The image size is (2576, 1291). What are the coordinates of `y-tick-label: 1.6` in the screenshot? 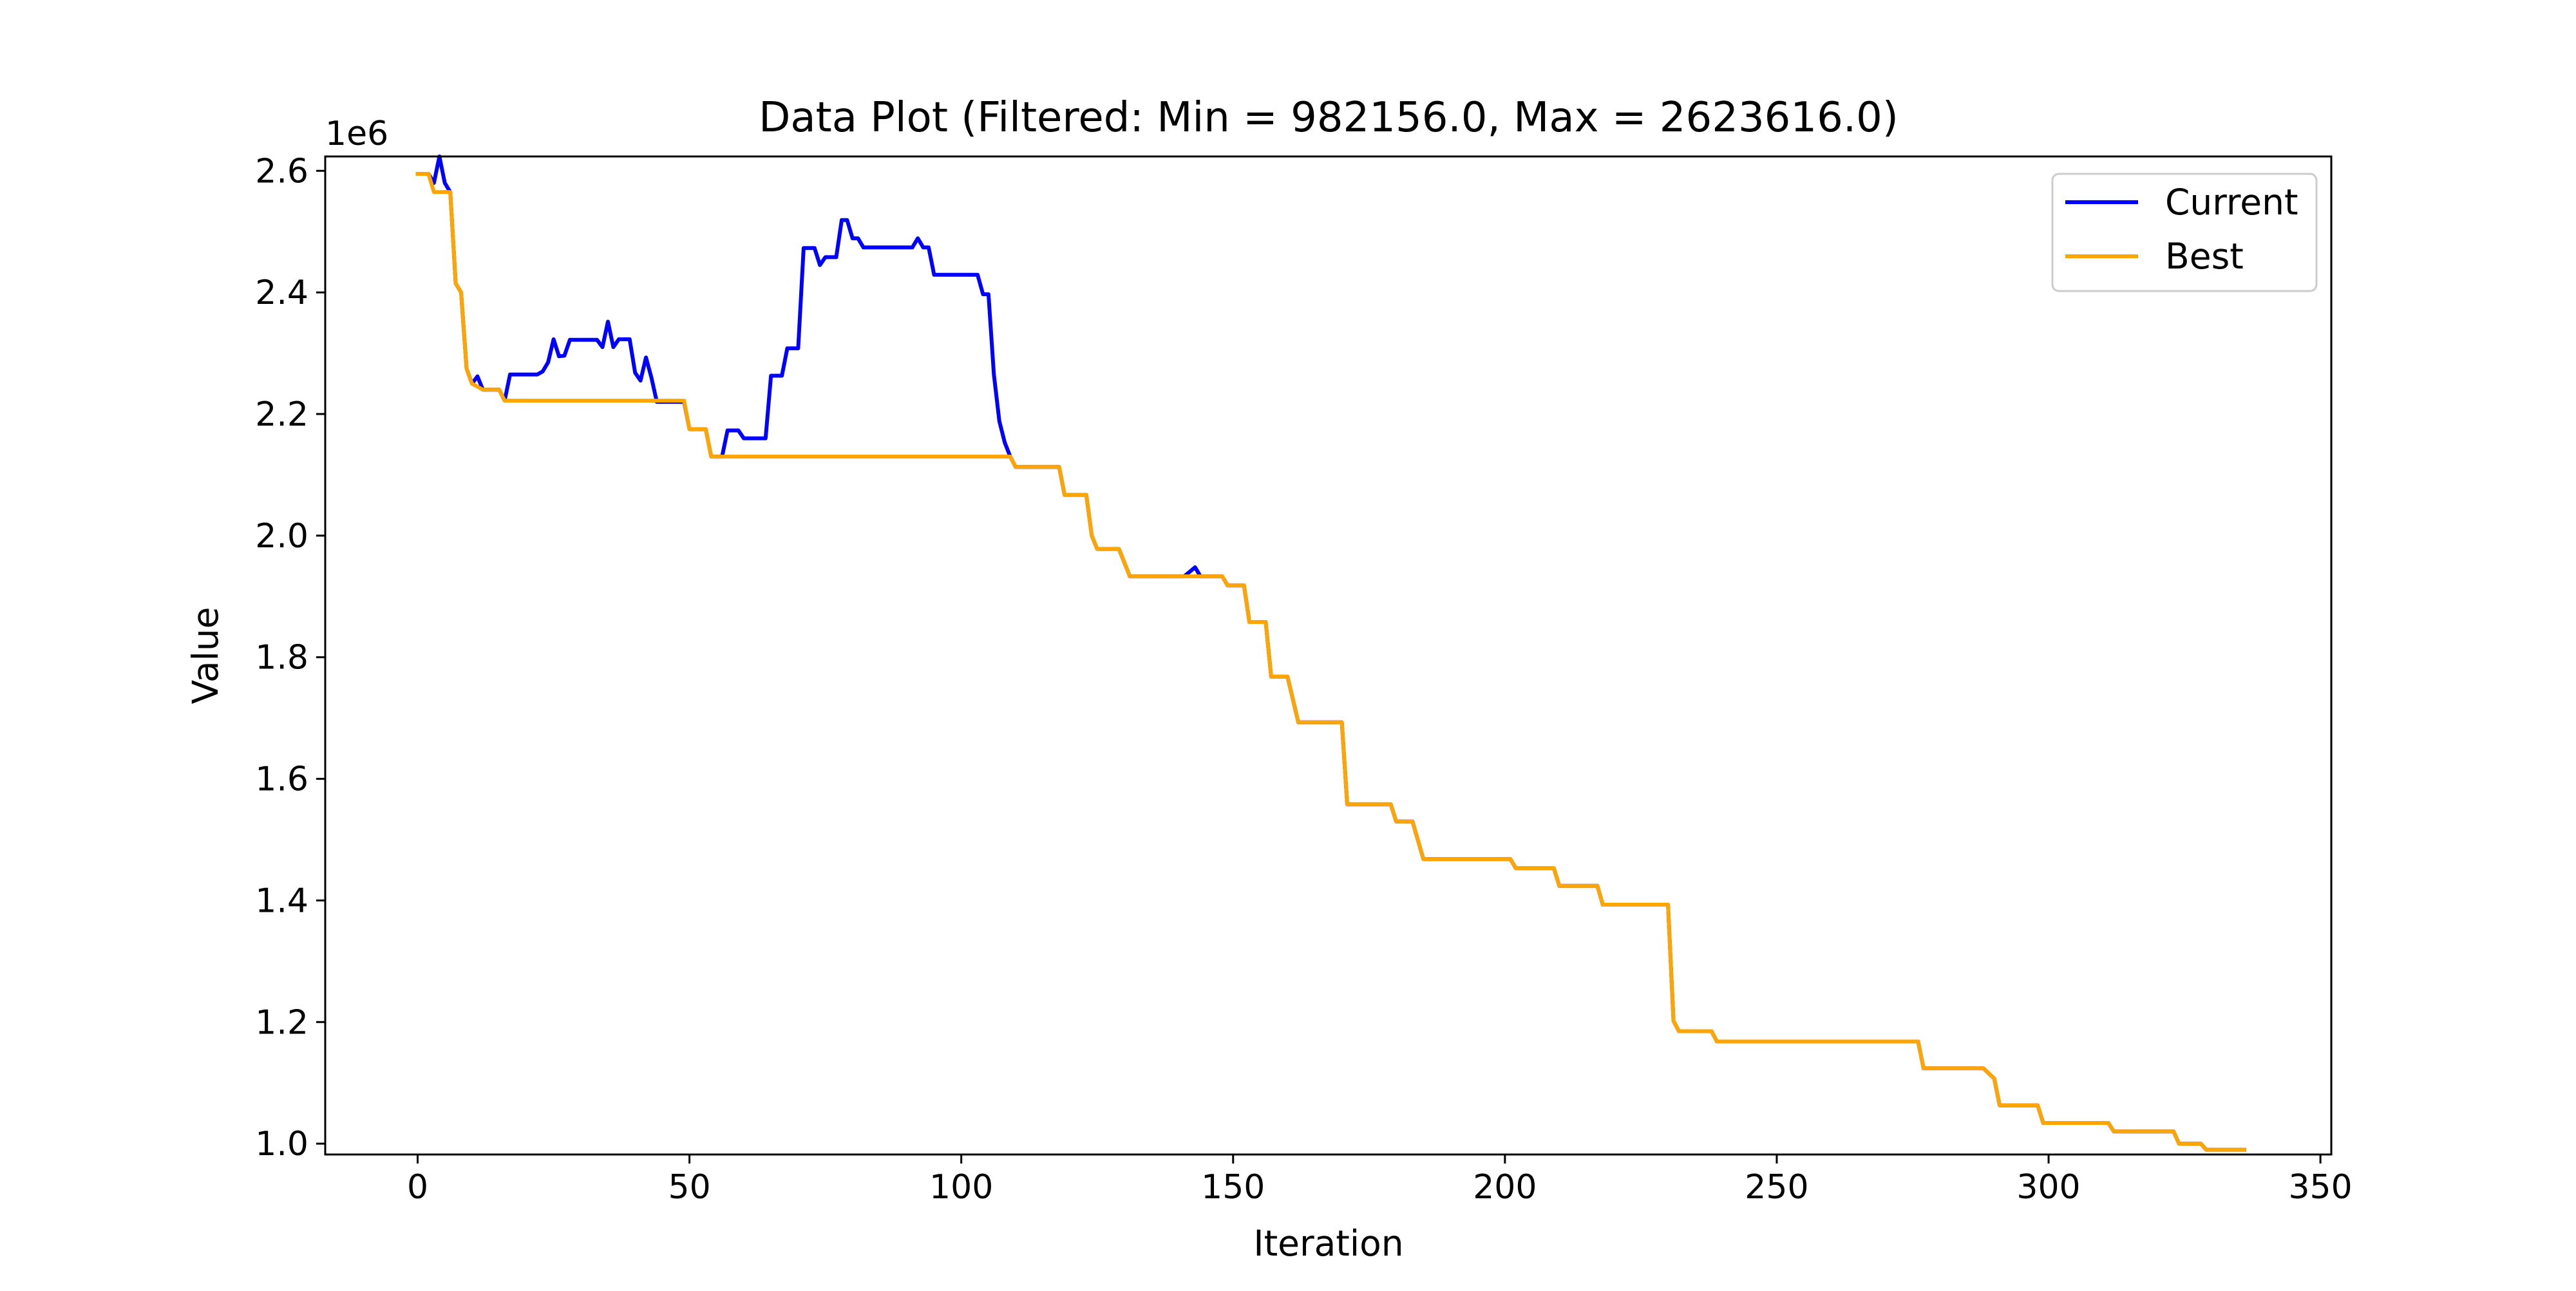 It's located at (281, 779).